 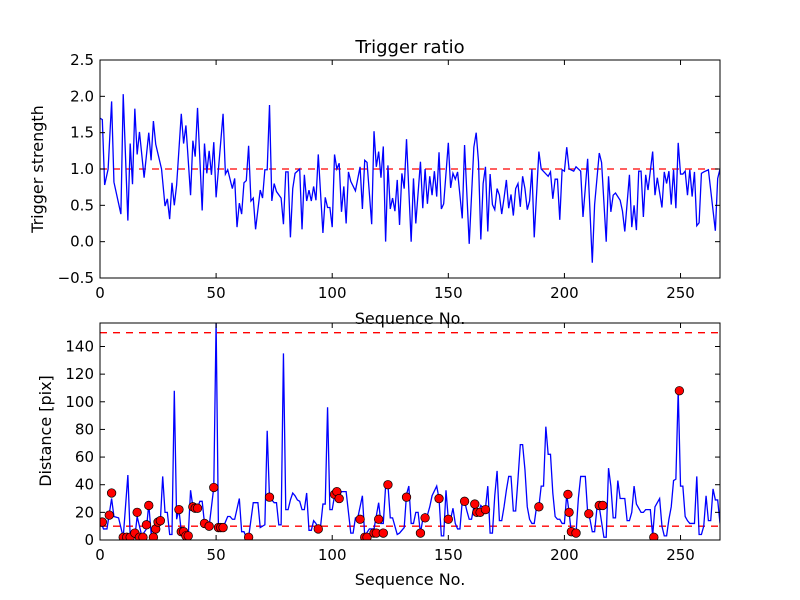 What do you see at coordinates (564, 555) in the screenshot?
I see `bottom-x-tick-label: 200` at bounding box center [564, 555].